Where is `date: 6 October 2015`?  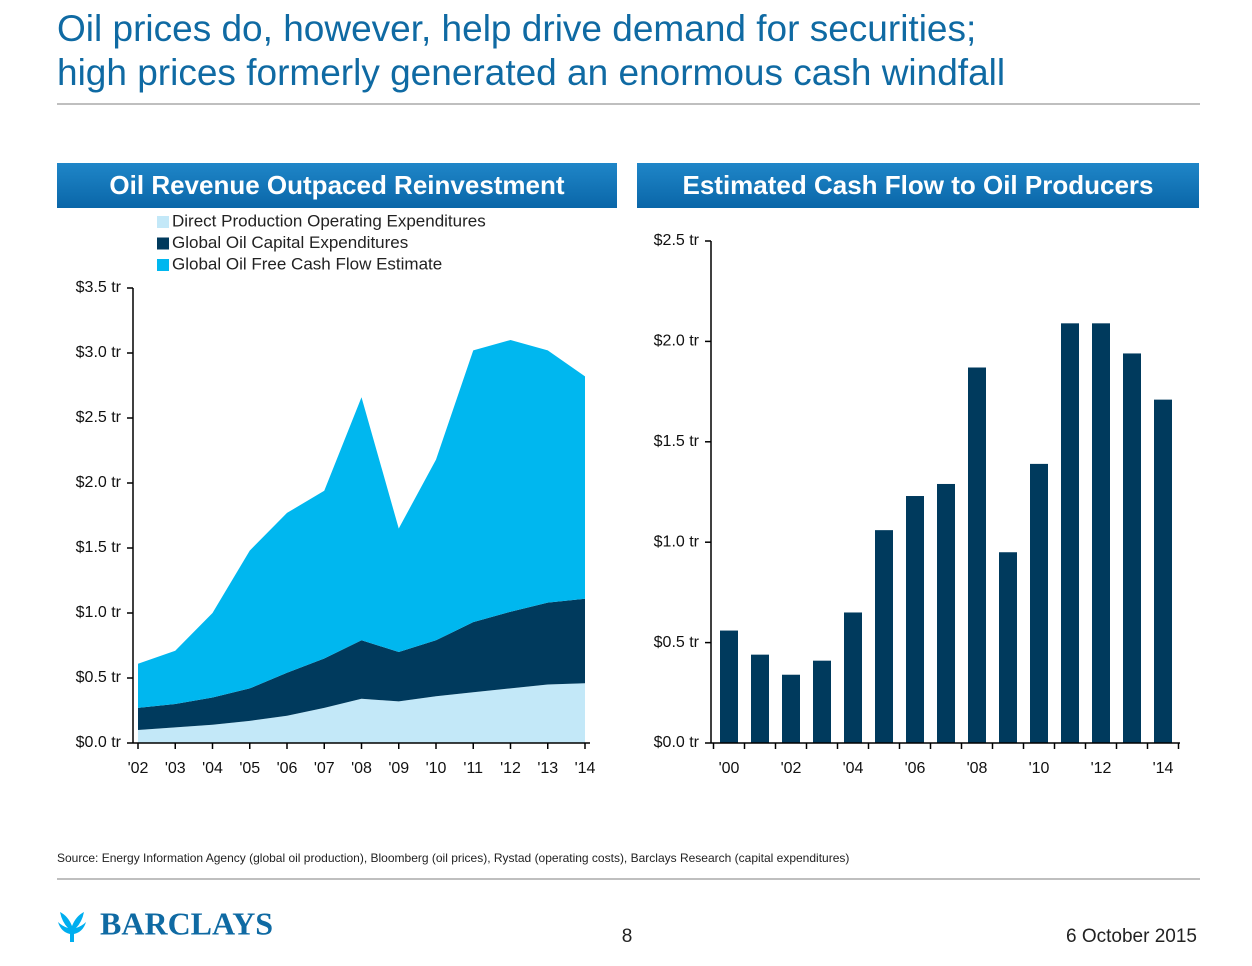 date: 6 October 2015 is located at coordinates (1131, 936).